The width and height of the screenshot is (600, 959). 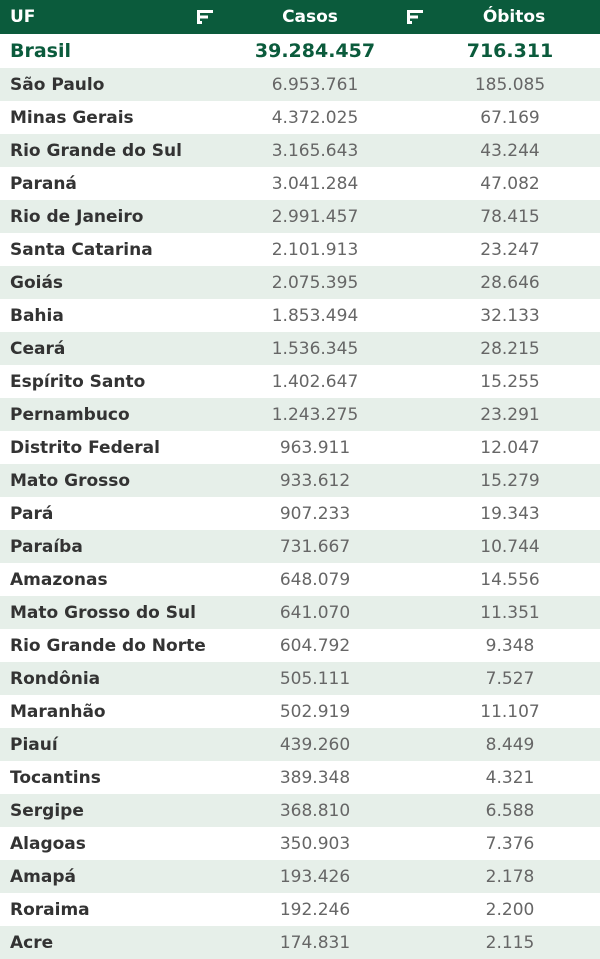 I want to click on row-casos: 192.246, so click(x=315, y=909).